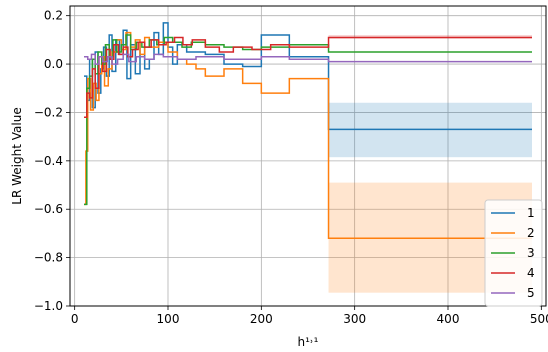 The image size is (548, 352). I want to click on x-tick-label: 400, so click(448, 319).